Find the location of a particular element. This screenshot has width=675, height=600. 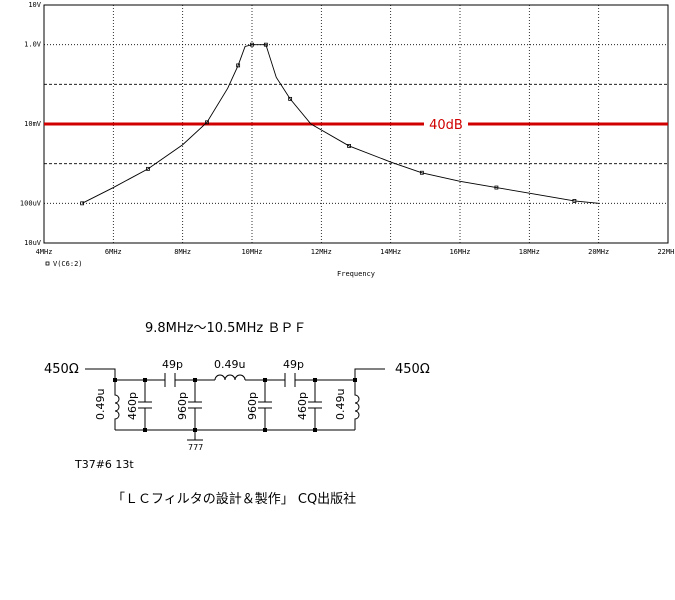

junction is located at coordinates (235, 405).